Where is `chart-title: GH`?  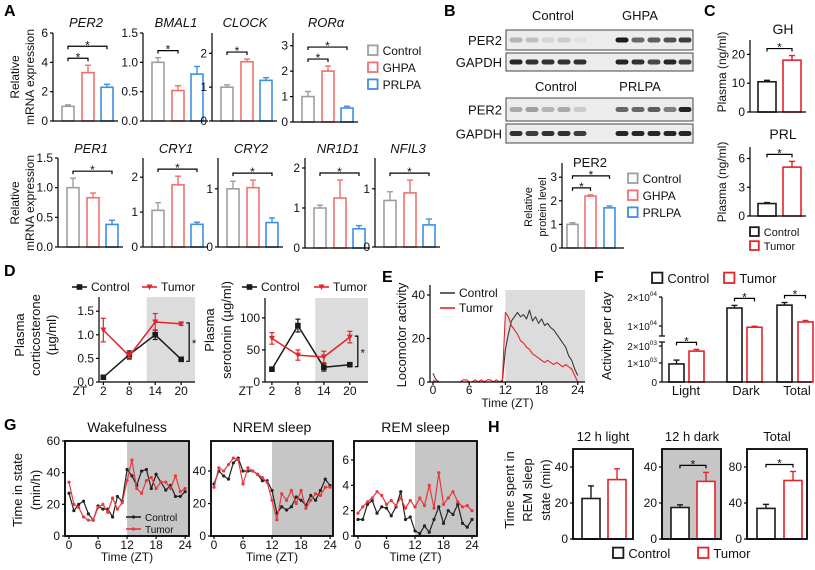
chart-title: GH is located at coordinates (783, 29).